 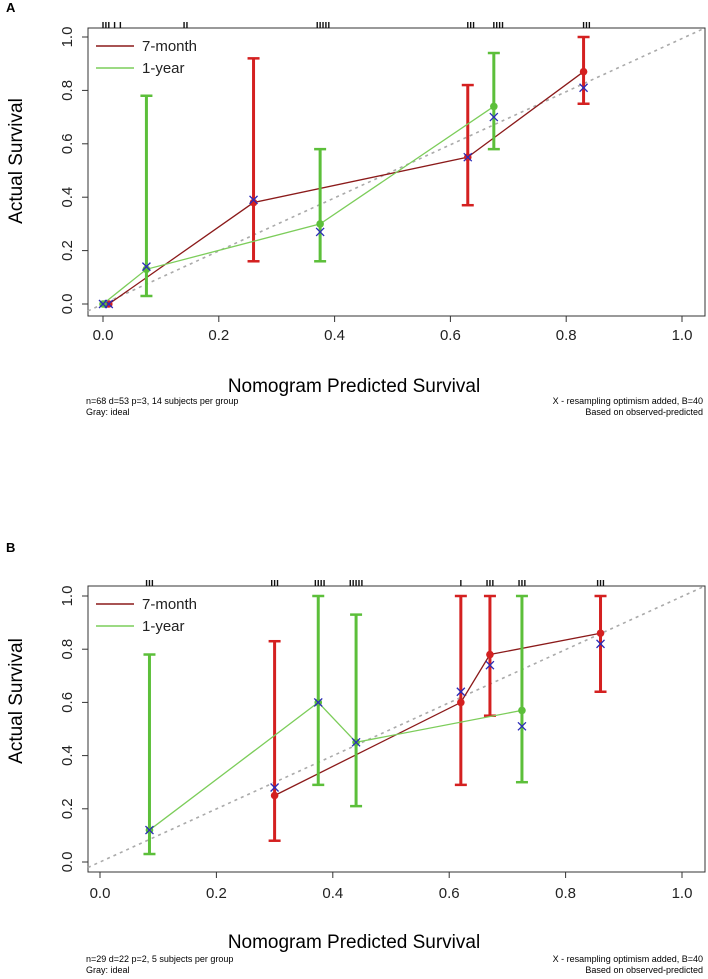 What do you see at coordinates (11, 547) in the screenshot?
I see `panel-label: B` at bounding box center [11, 547].